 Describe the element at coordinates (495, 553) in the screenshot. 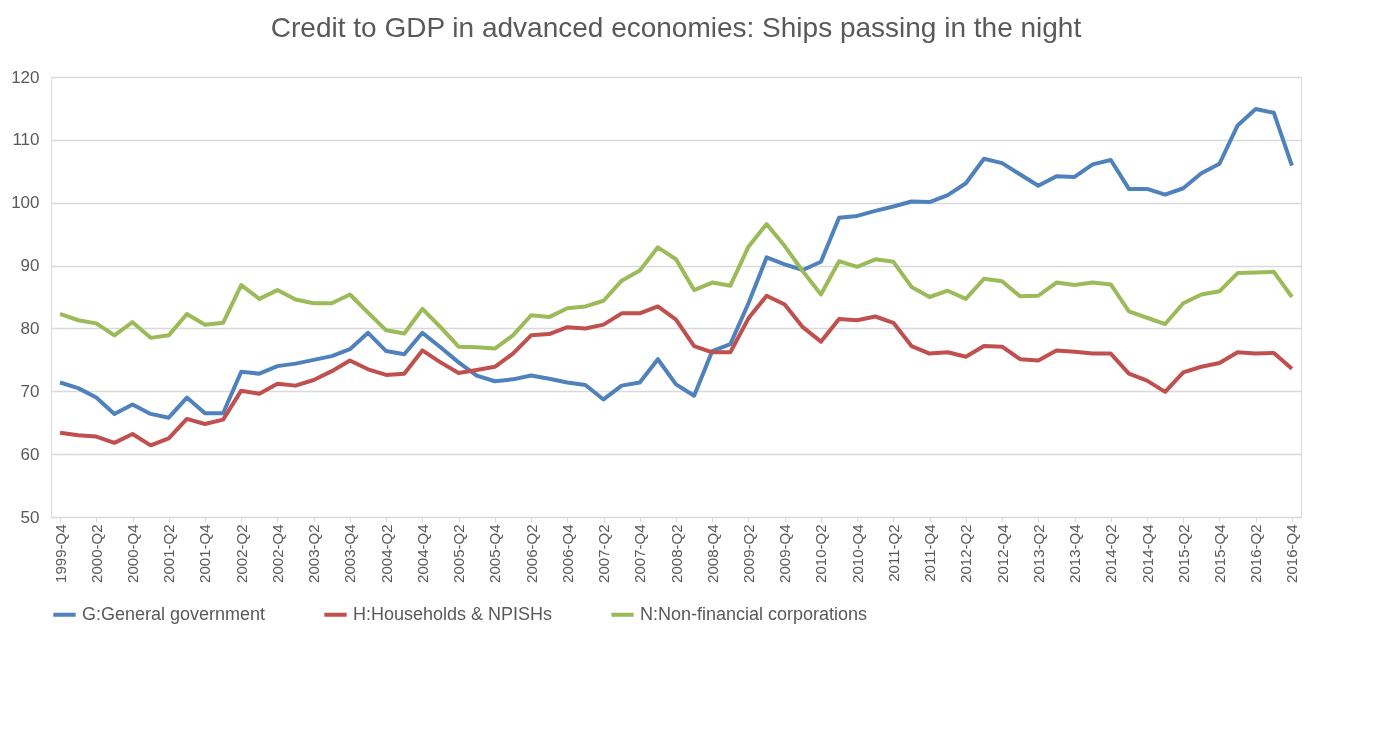

I see `x-tick-label: 2005-Q4` at that location.